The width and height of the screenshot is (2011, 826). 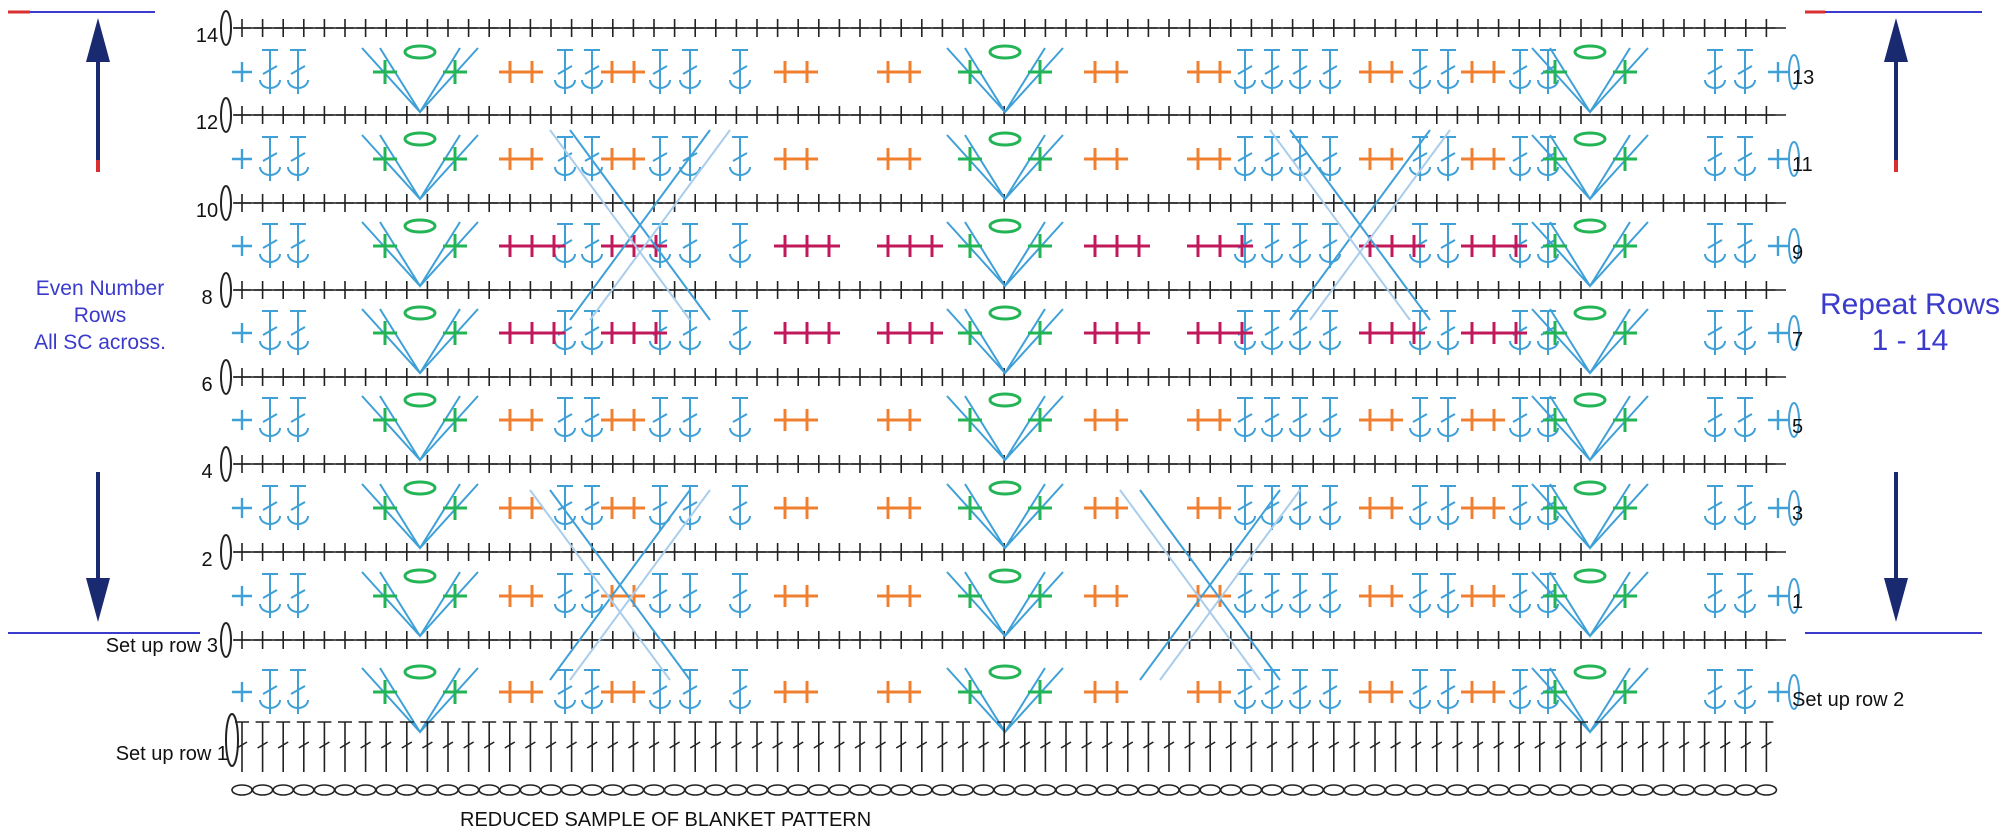 What do you see at coordinates (1005, 167) in the screenshot?
I see `cluster-v-icon` at bounding box center [1005, 167].